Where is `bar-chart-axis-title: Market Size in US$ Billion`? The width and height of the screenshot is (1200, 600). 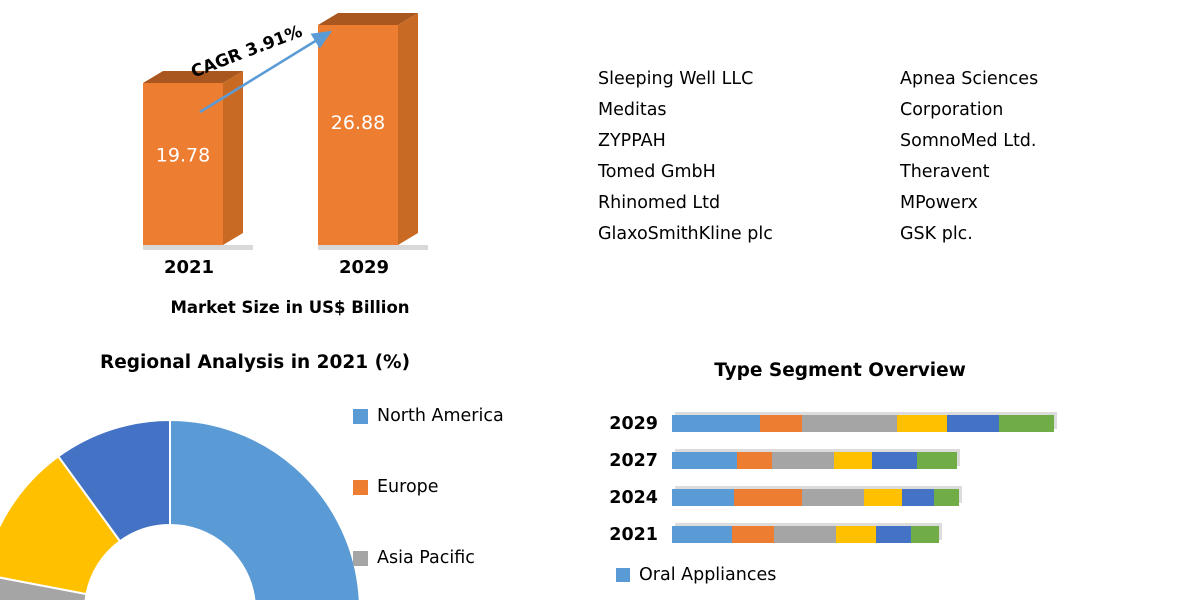
bar-chart-axis-title: Market Size in US$ Billion is located at coordinates (290, 307).